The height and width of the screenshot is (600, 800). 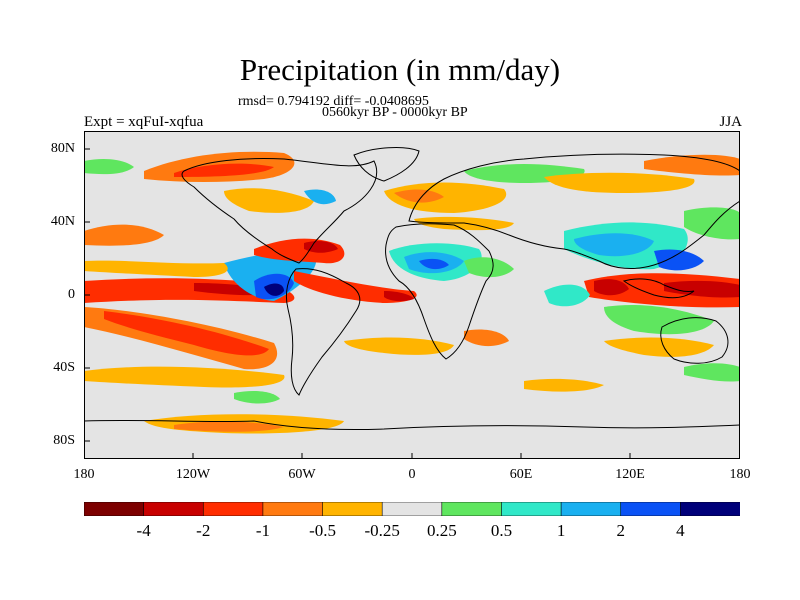 I want to click on x-tick-label: 60W, so click(x=302, y=474).